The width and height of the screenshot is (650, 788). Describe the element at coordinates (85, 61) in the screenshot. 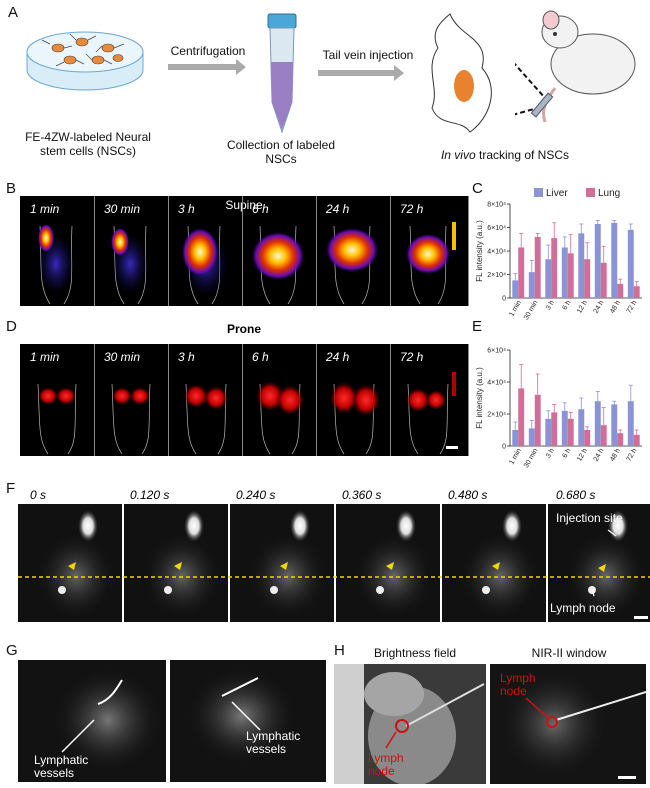

I see `petri-dish-illustration` at that location.